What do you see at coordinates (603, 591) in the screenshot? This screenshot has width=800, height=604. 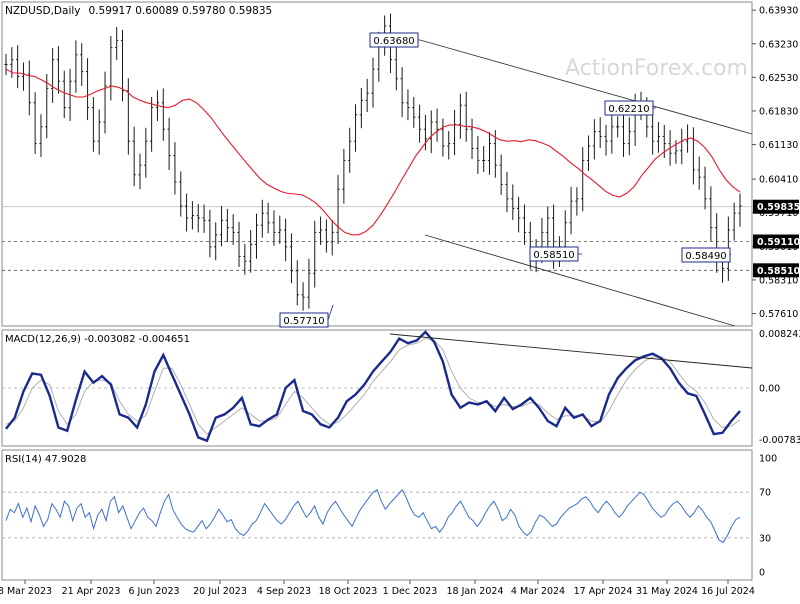 I see `x-tick-label: 17 Apr 2024` at bounding box center [603, 591].